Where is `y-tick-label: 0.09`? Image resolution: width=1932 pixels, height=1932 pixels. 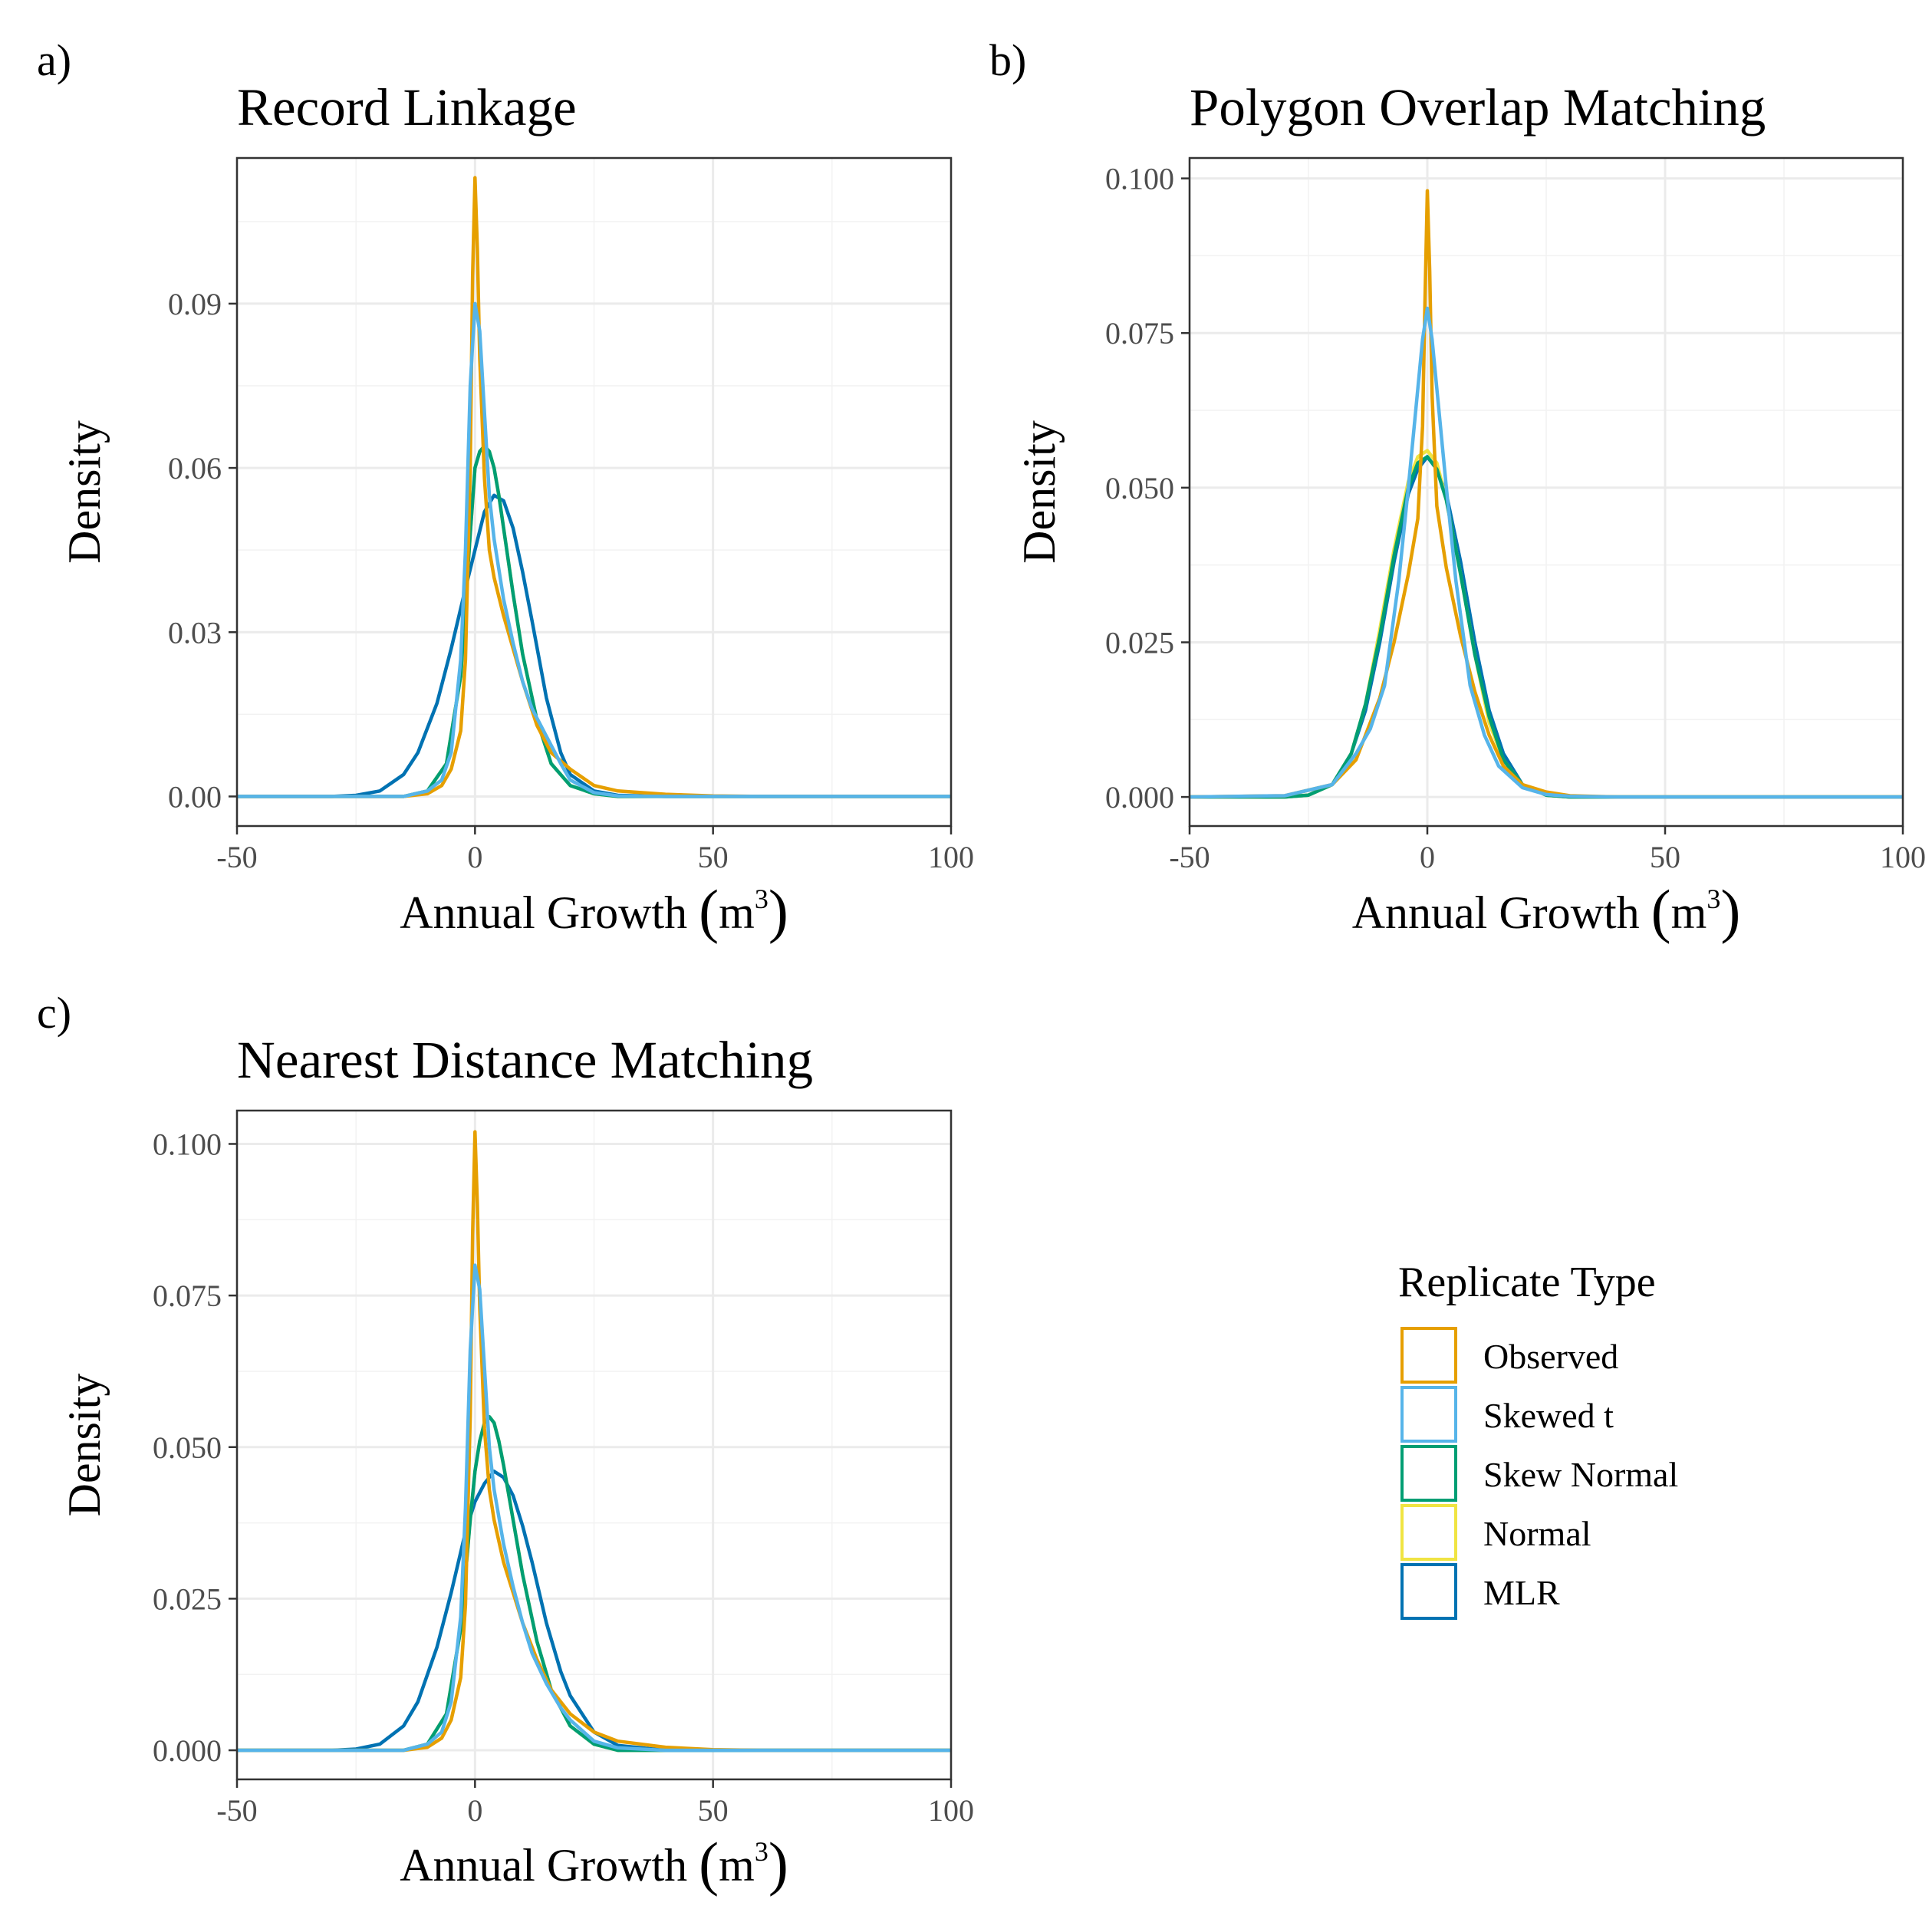 y-tick-label: 0.09 is located at coordinates (195, 304).